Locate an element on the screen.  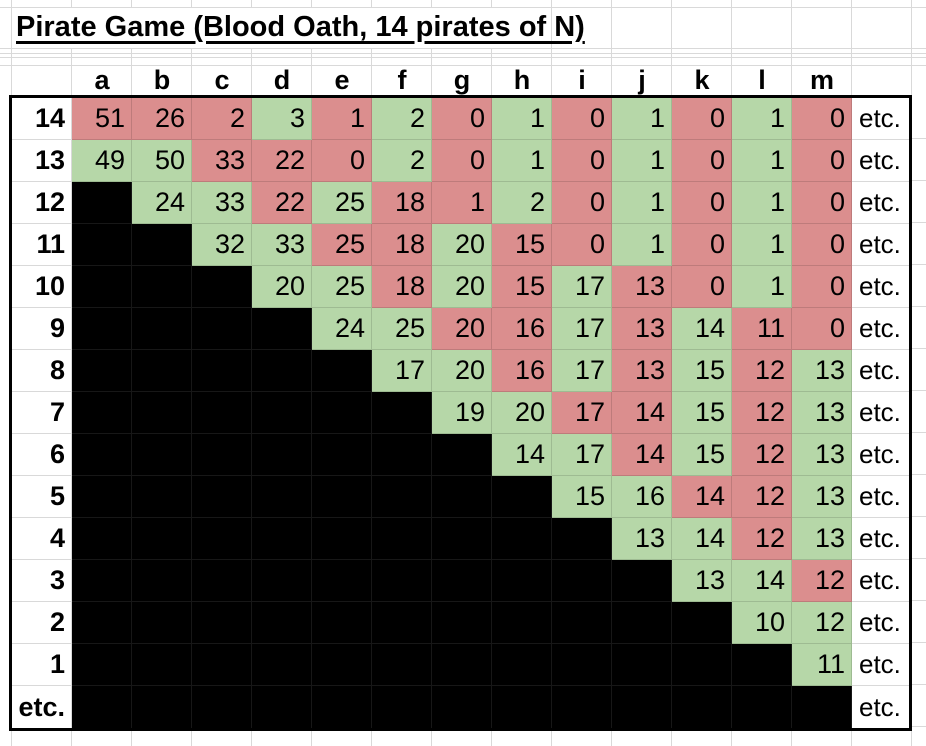
column-header-k: k is located at coordinates (702, 79).